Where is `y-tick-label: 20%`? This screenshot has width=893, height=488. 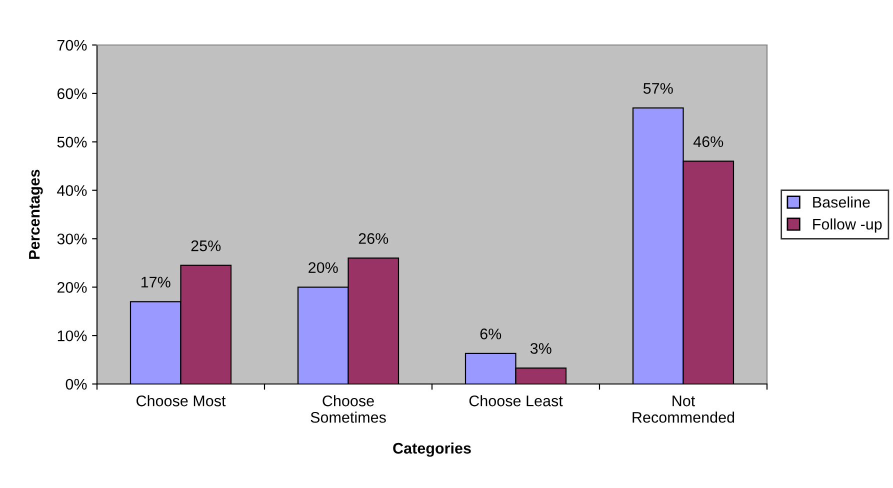 y-tick-label: 20% is located at coordinates (72, 287).